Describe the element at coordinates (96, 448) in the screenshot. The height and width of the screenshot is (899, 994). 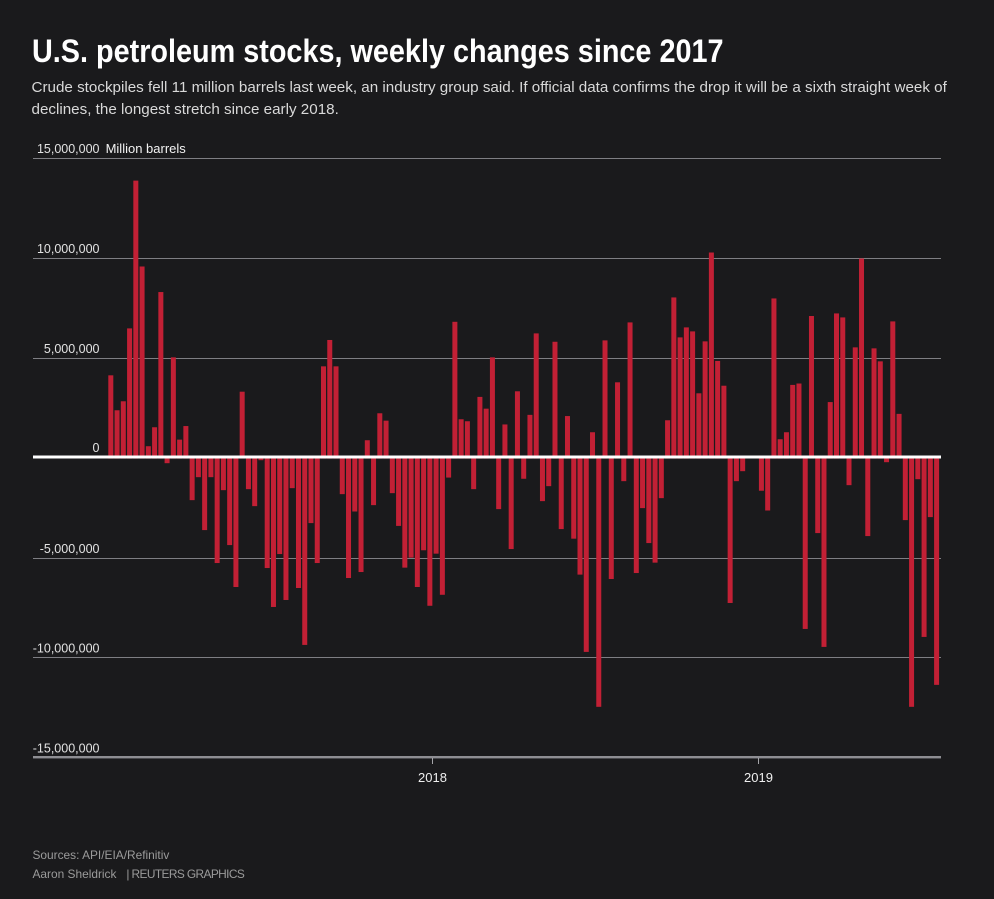
I see `svg-text: 0` at that location.